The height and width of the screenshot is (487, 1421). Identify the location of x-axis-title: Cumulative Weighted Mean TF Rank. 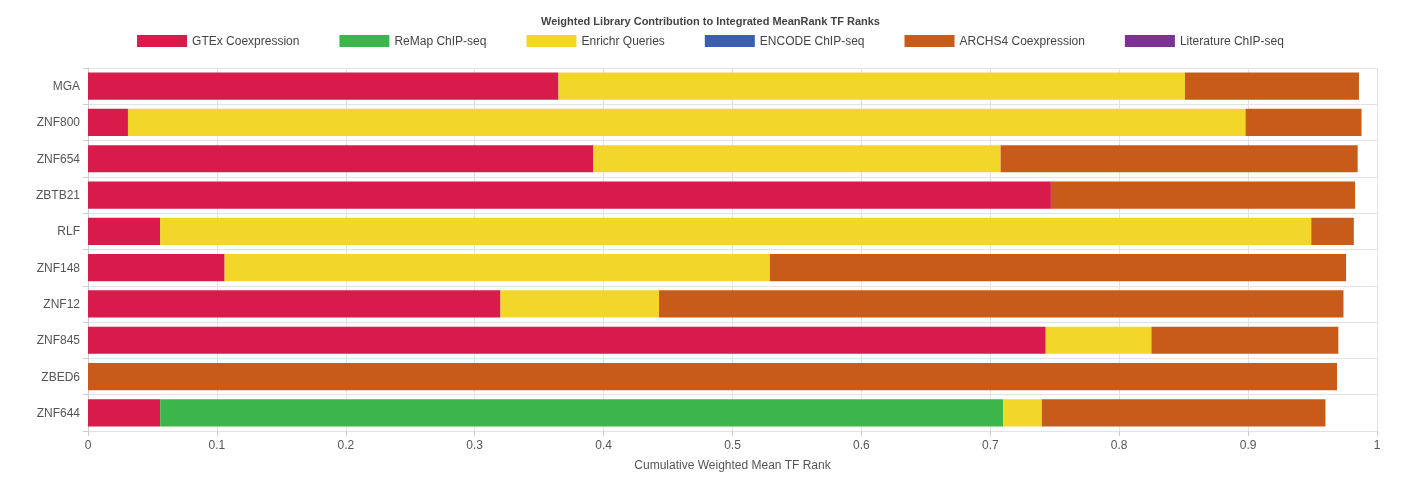
(733, 465).